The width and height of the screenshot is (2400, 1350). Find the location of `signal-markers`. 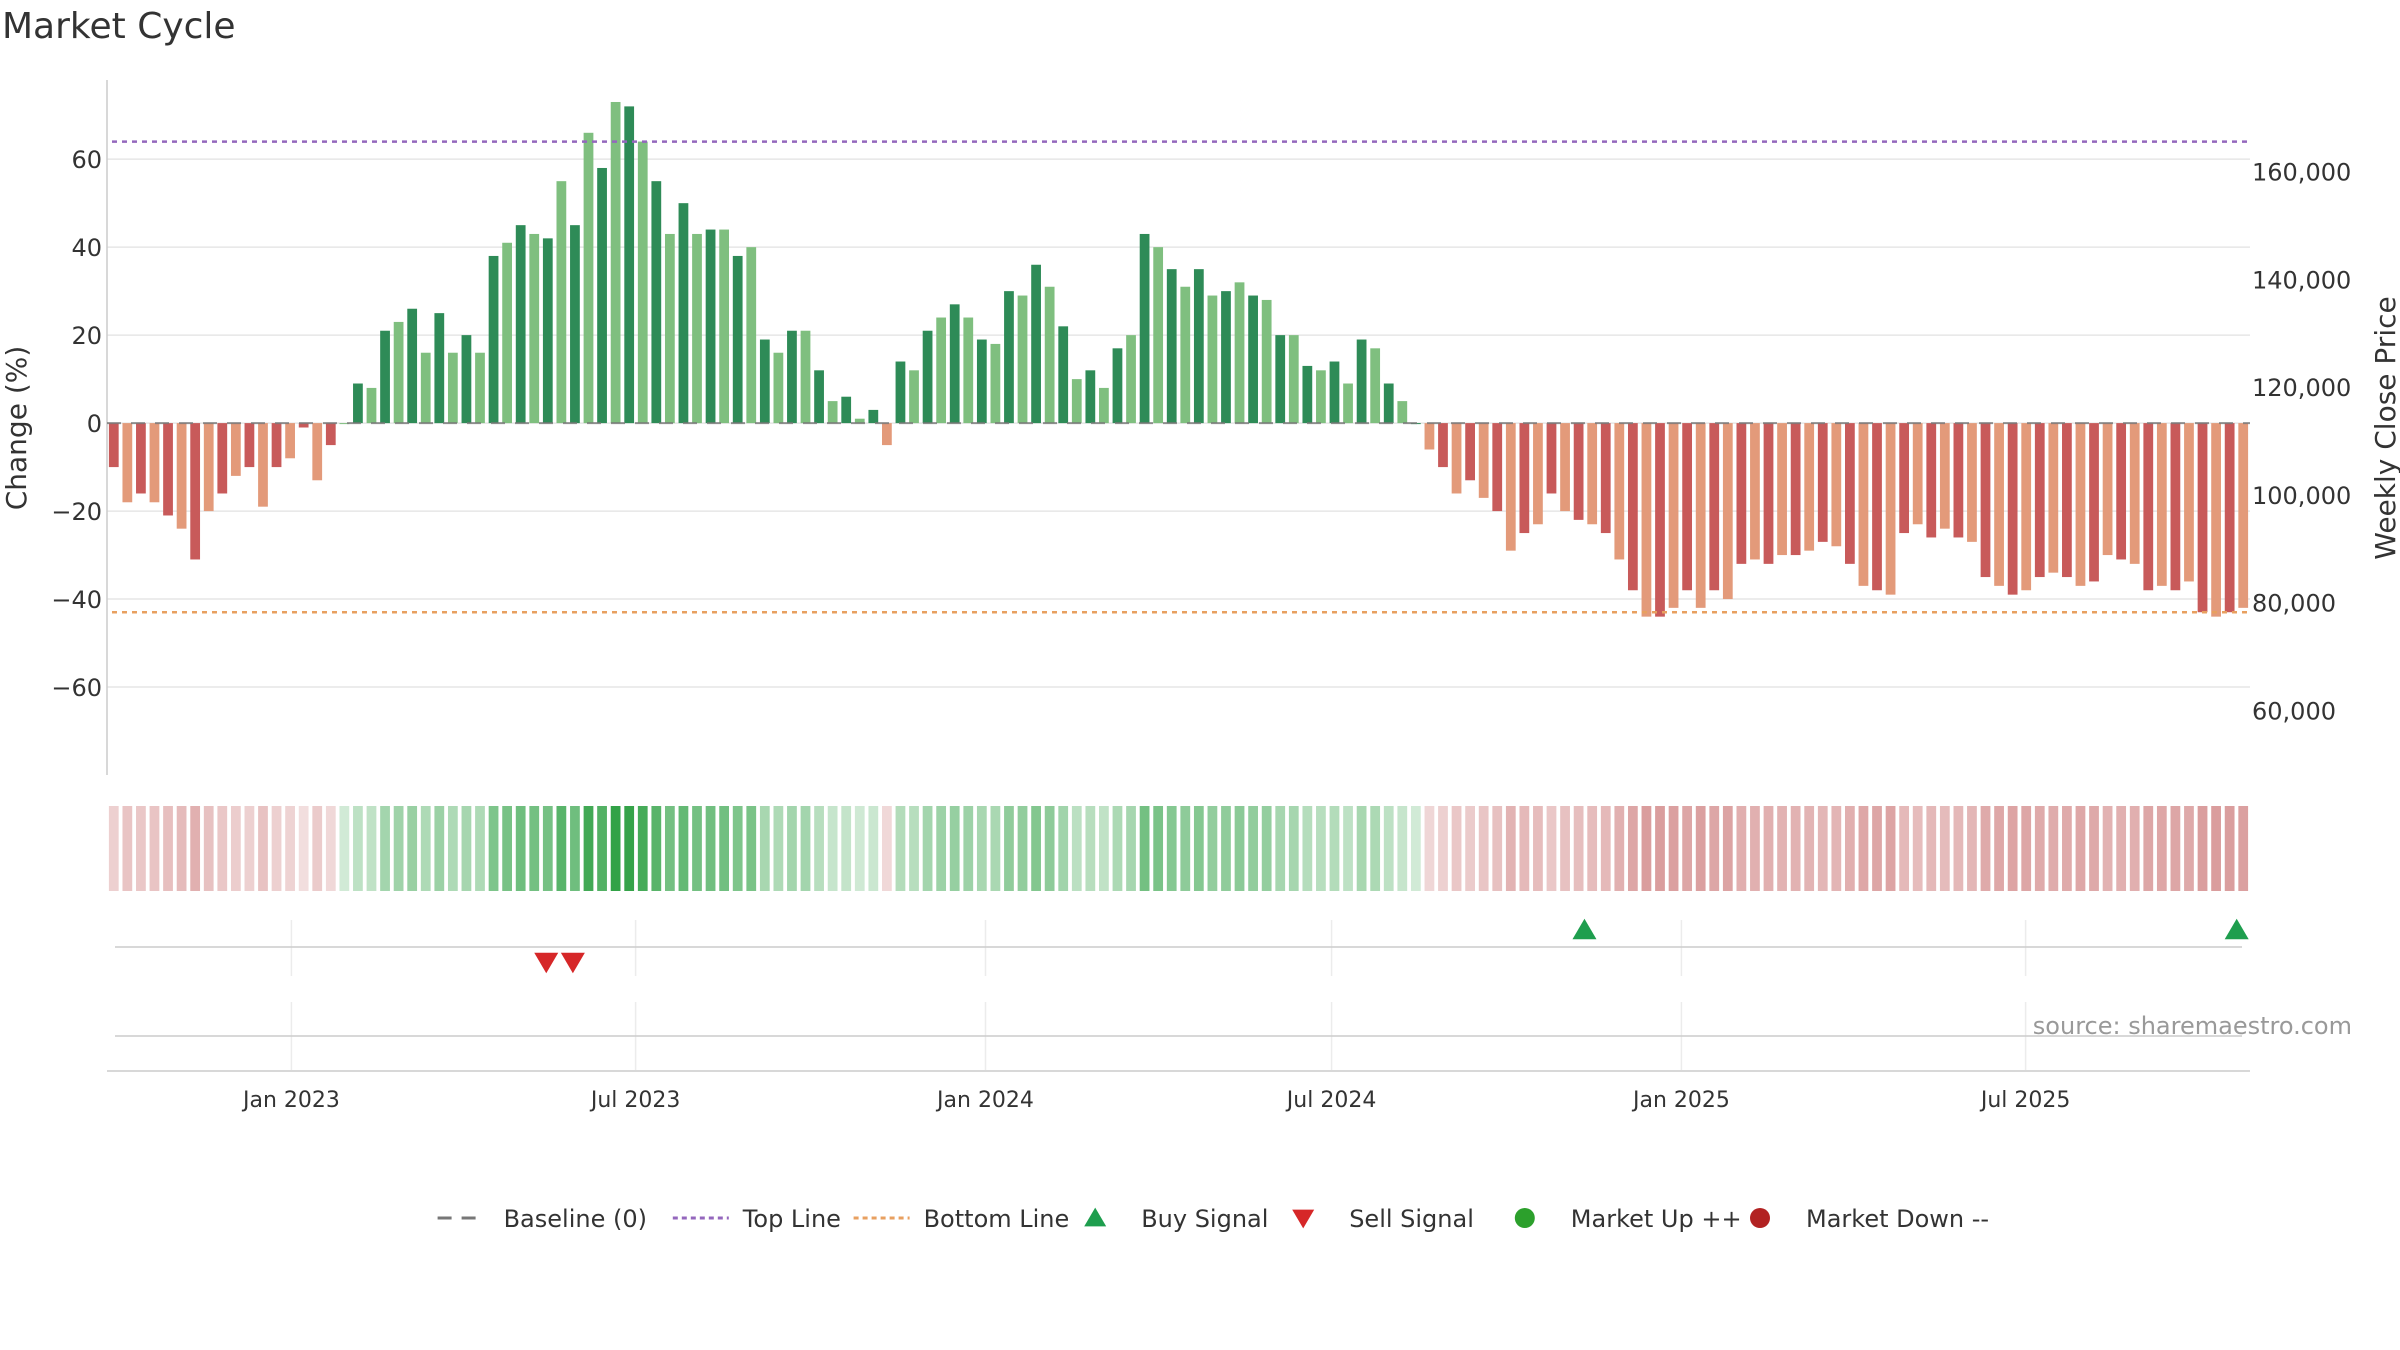

signal-markers is located at coordinates (1391, 946).